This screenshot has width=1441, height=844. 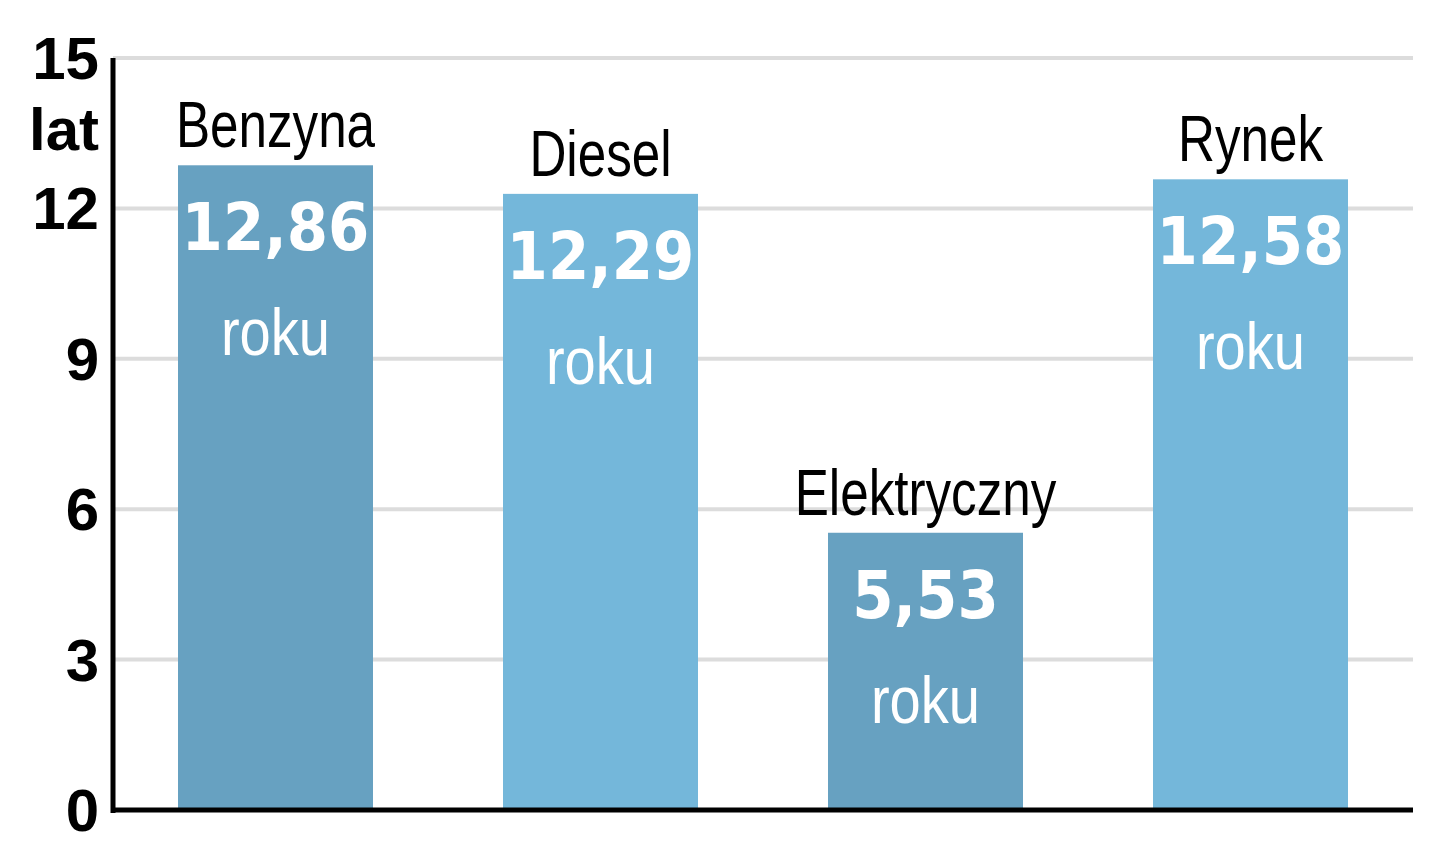 I want to click on y-tick-label: 0, so click(x=82, y=810).